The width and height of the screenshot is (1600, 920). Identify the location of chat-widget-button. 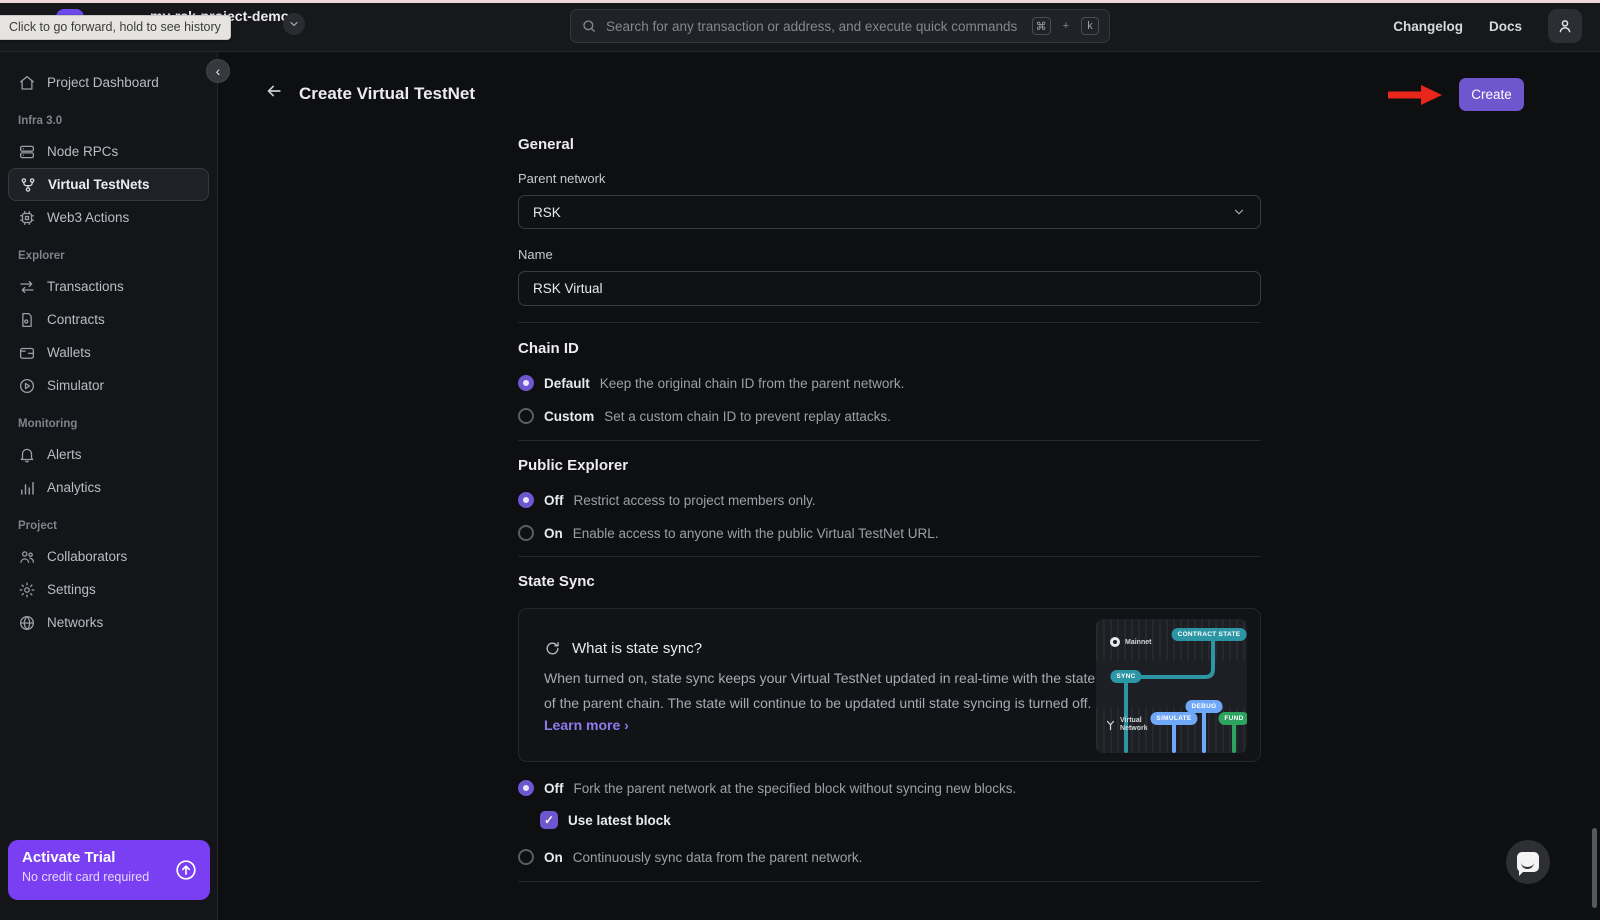
(1528, 862).